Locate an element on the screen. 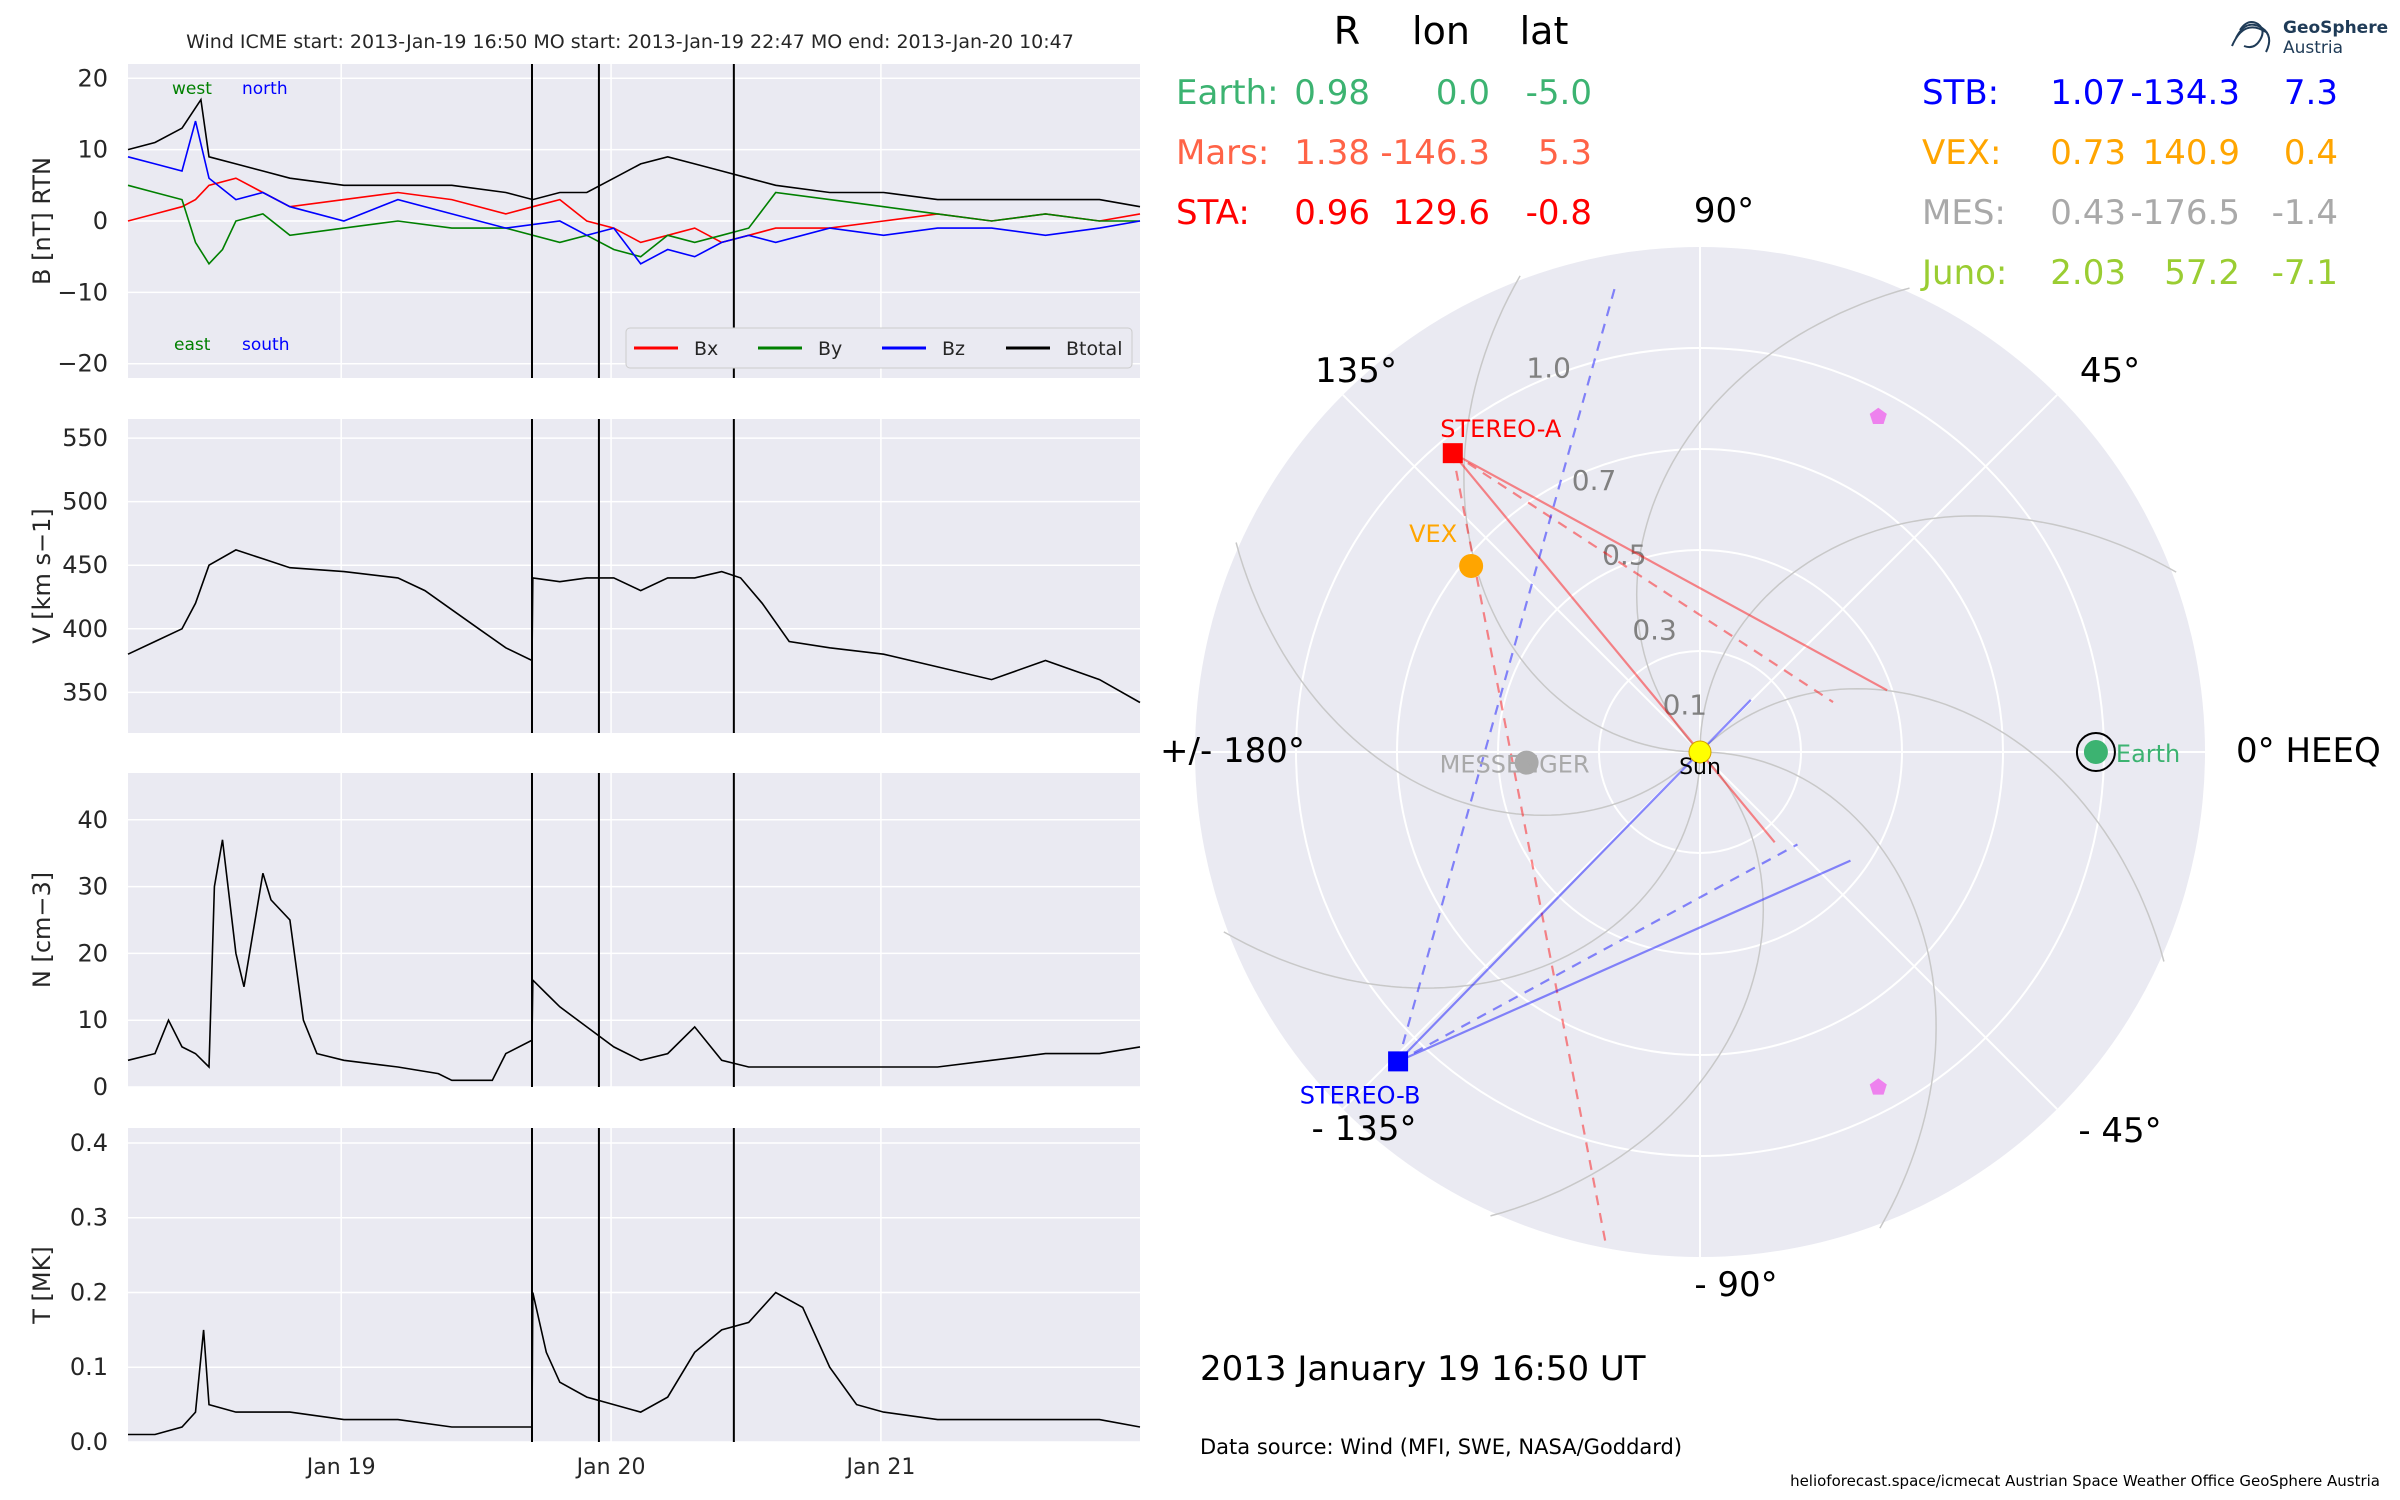 The width and height of the screenshot is (2400, 1500). table-r-mars: 1.38 is located at coordinates (1332, 153).